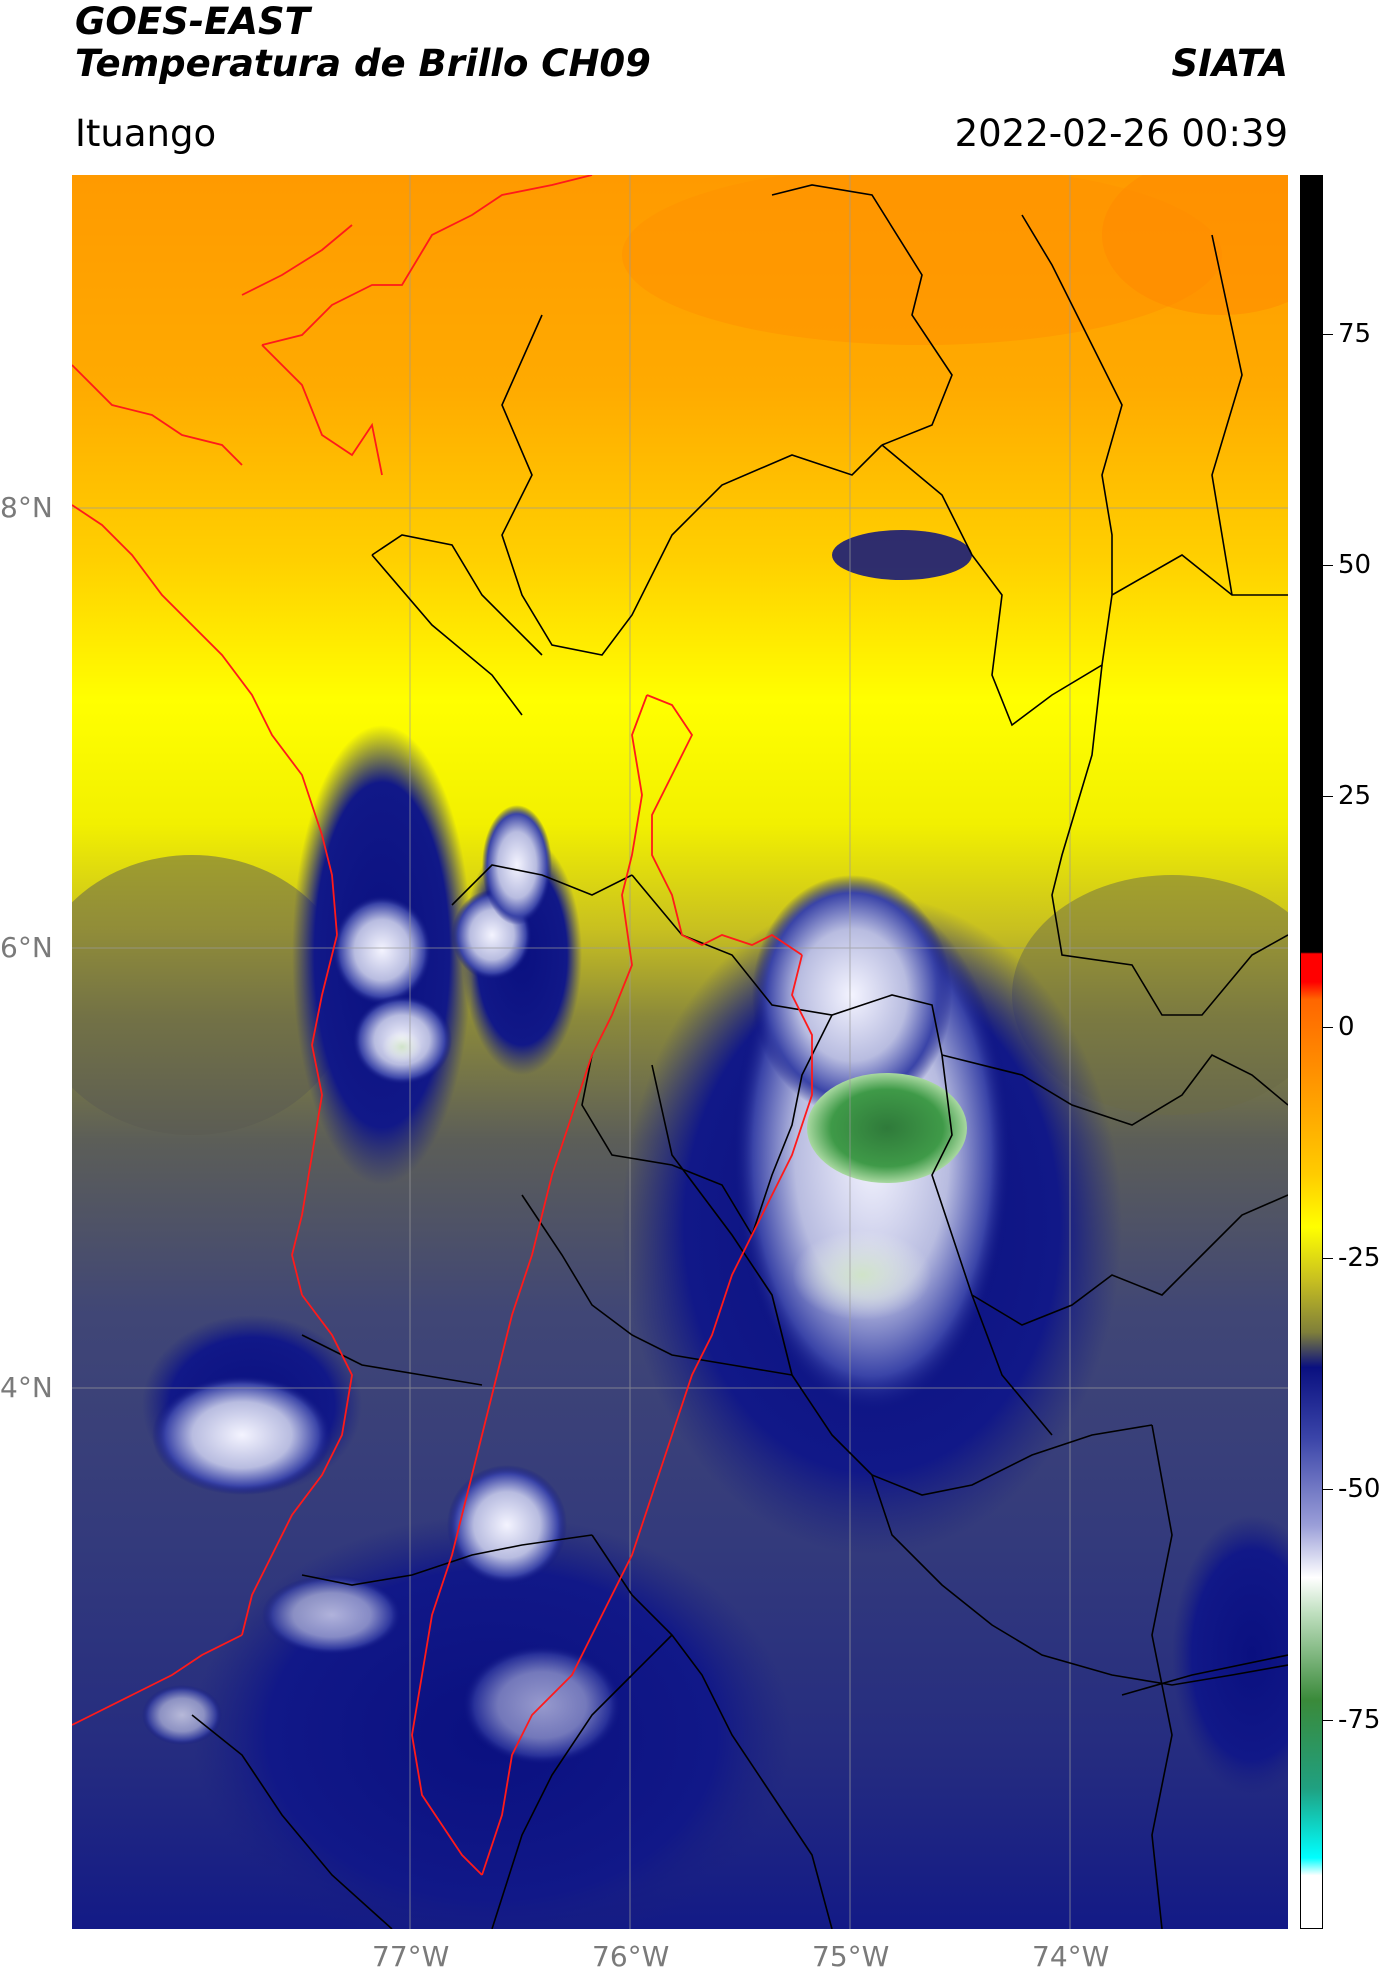 The height and width of the screenshot is (1981, 1384). What do you see at coordinates (1229, 63) in the screenshot?
I see `organization-label: SIATA` at bounding box center [1229, 63].